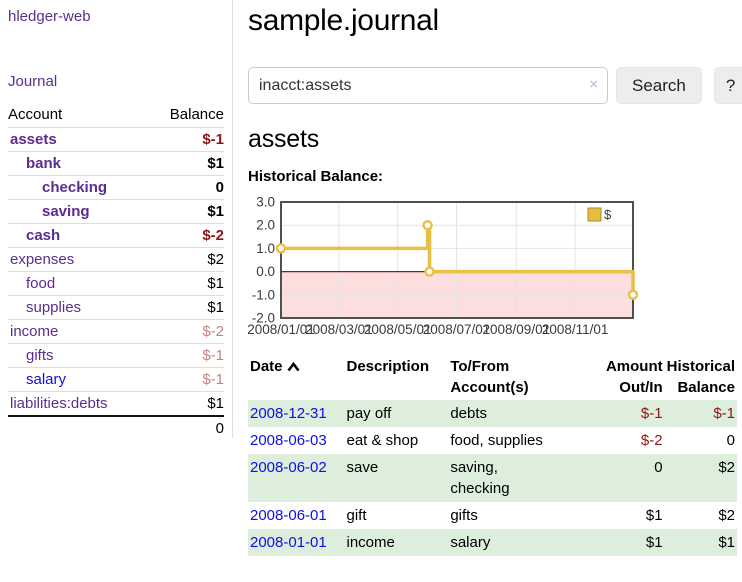 The width and height of the screenshot is (742, 582). Describe the element at coordinates (185, 259) in the screenshot. I see `account-balance: $2` at that location.